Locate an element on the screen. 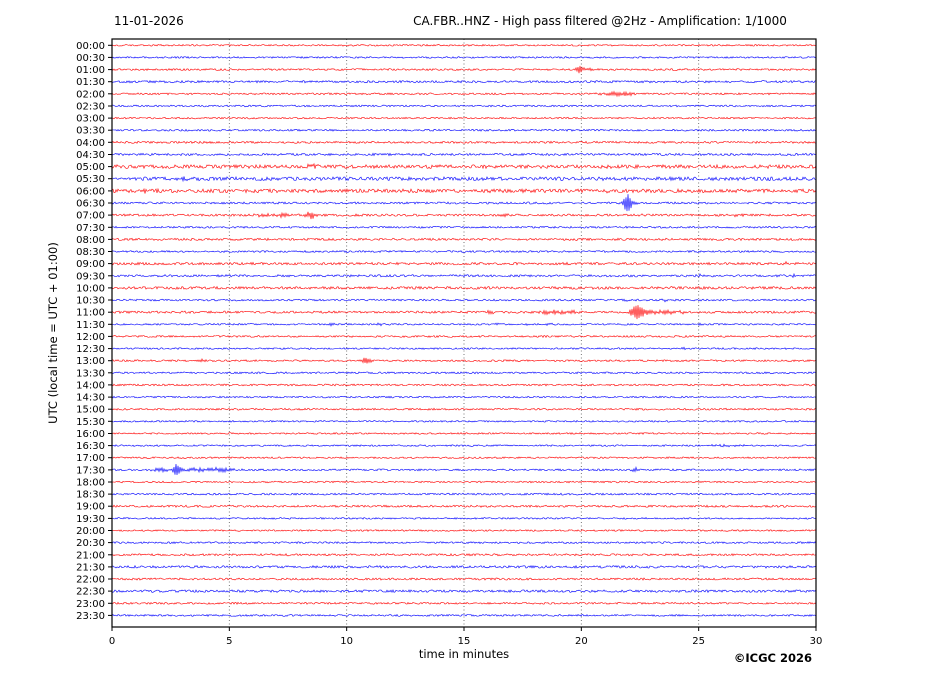  date-label: 11-01-2026 is located at coordinates (149, 21).